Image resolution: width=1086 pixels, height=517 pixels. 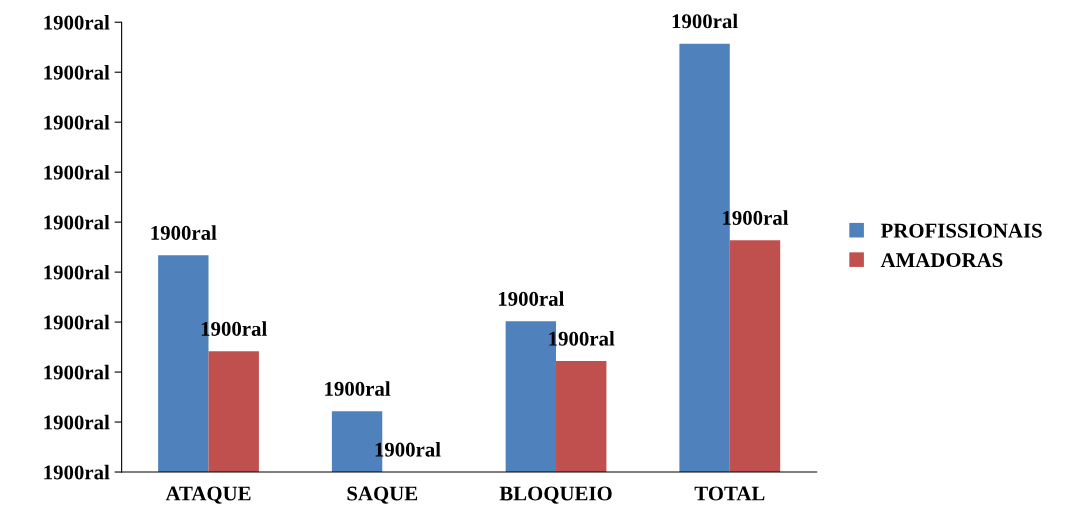 What do you see at coordinates (208, 495) in the screenshot?
I see `x-tick-label: ATAQUE` at bounding box center [208, 495].